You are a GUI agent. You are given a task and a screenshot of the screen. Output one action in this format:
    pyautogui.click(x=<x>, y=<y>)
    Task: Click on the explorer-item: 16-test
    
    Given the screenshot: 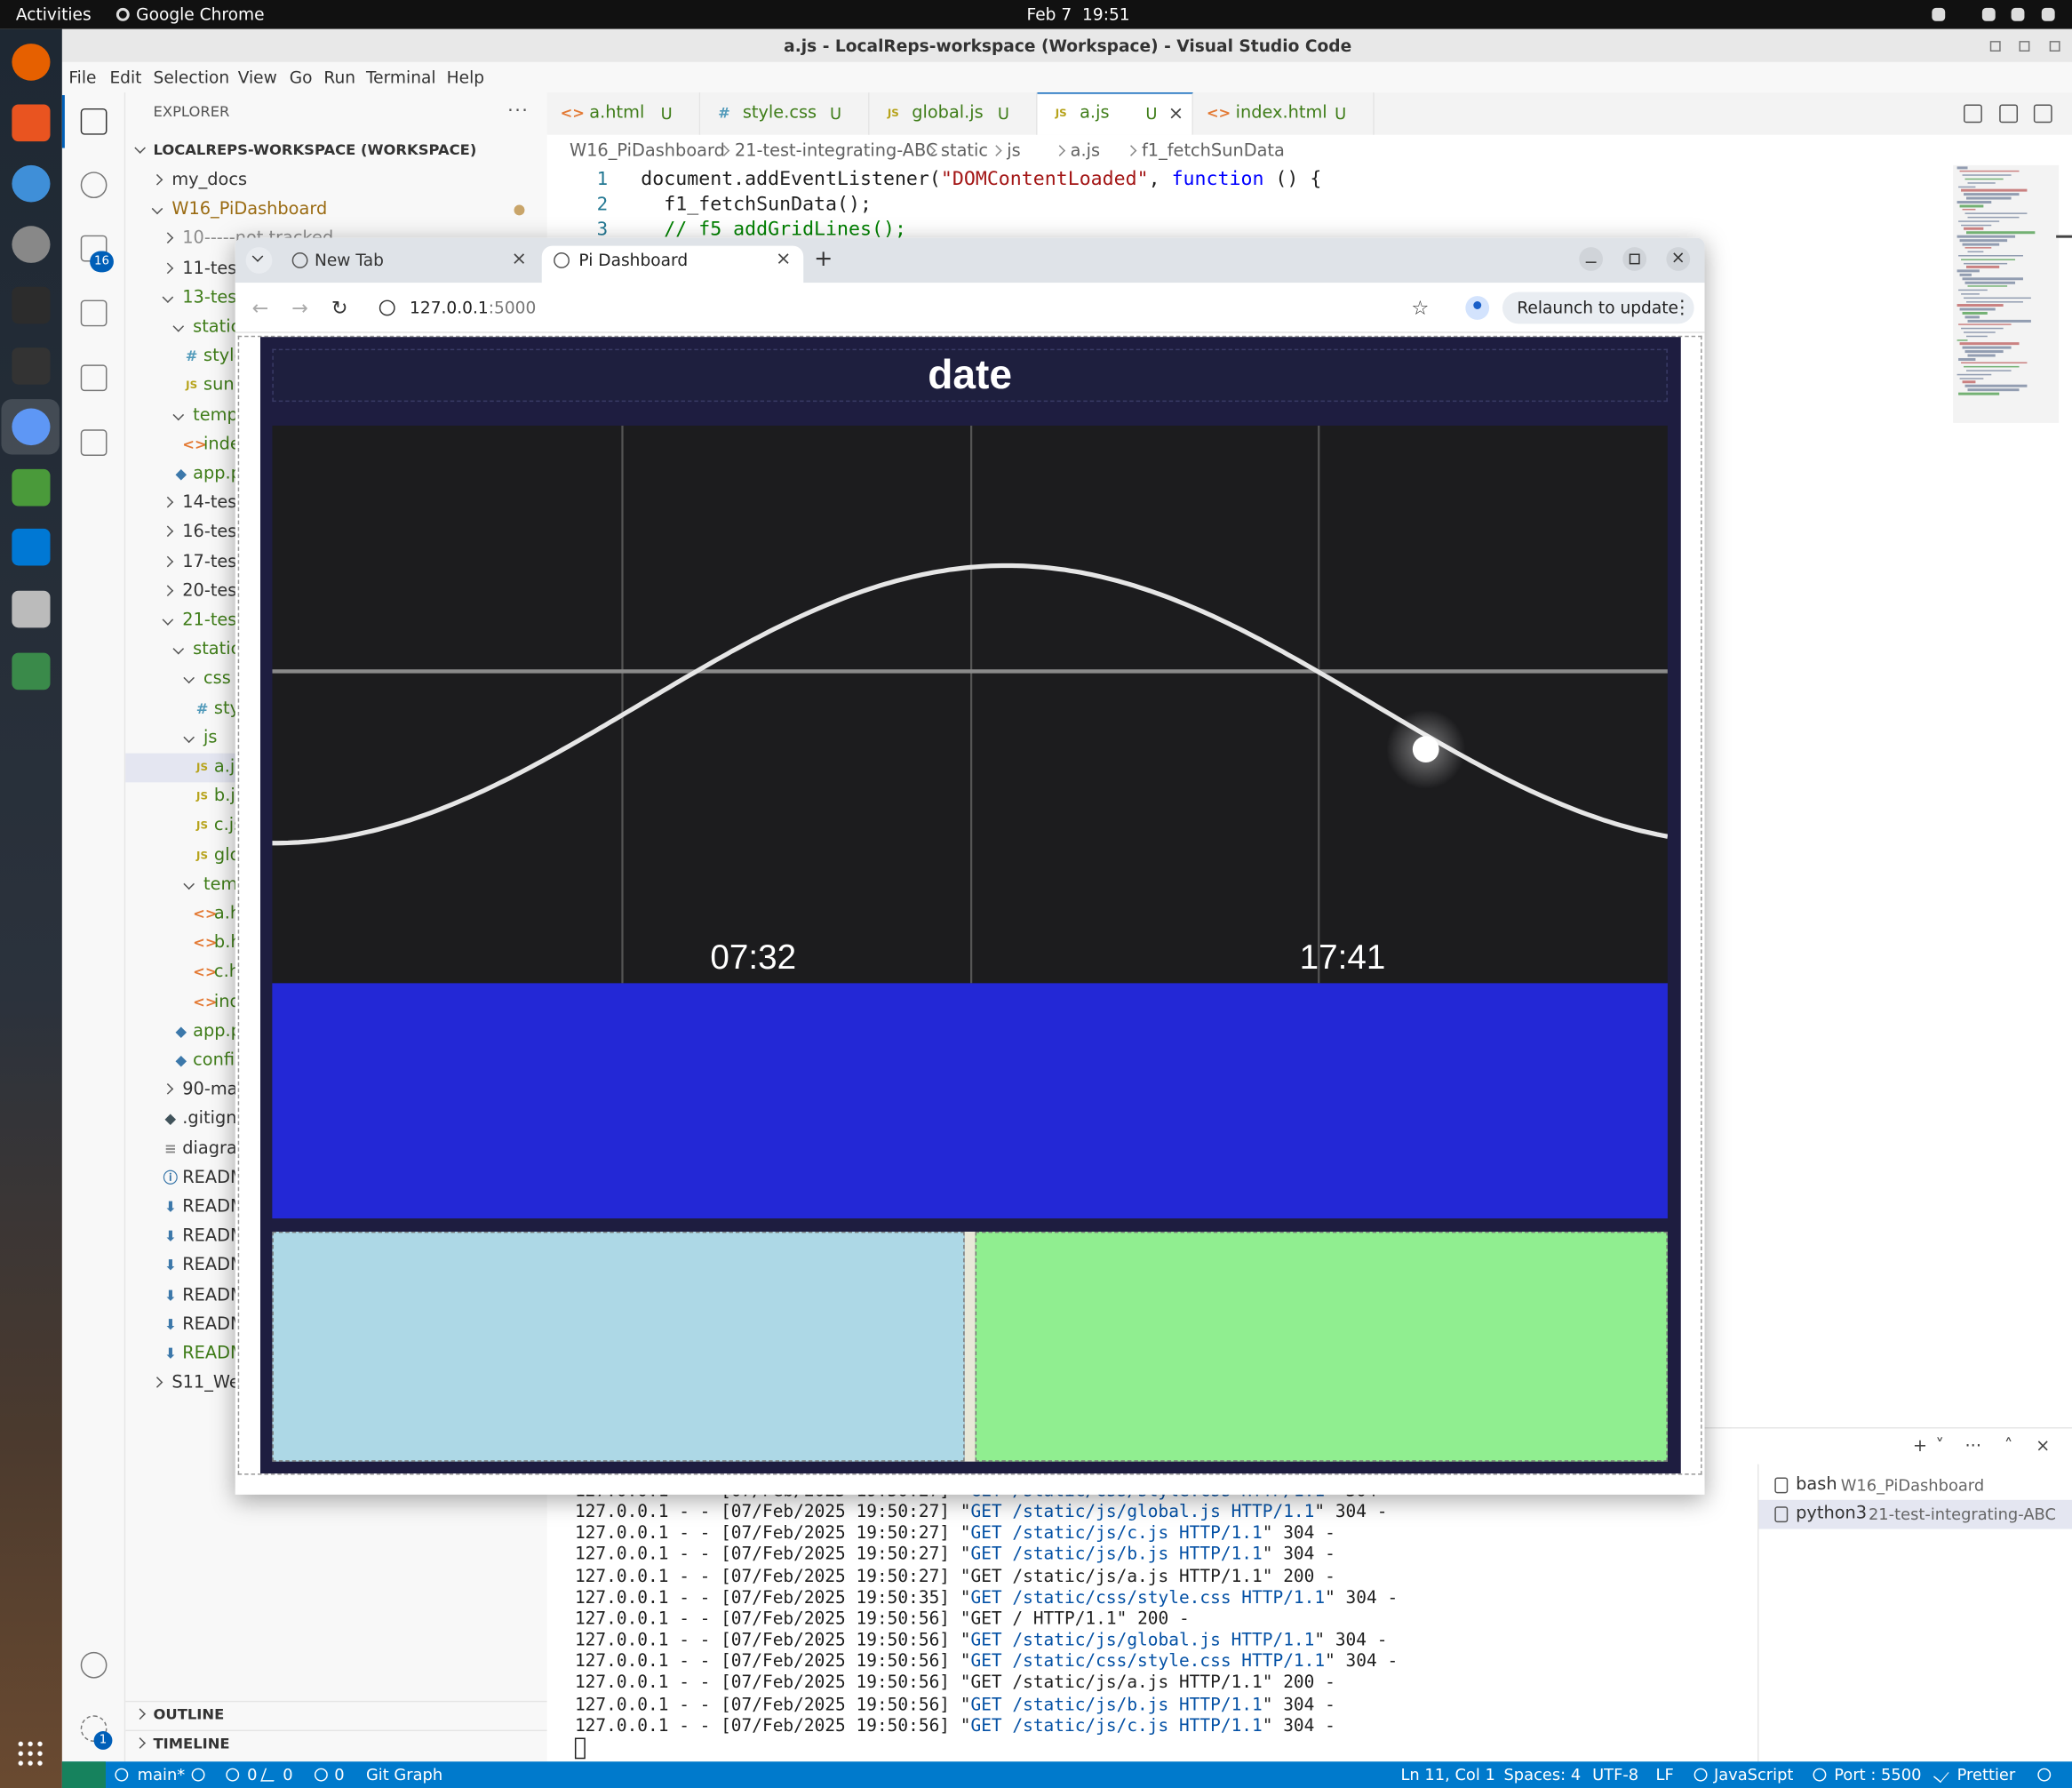 What is the action you would take?
    pyautogui.click(x=213, y=532)
    